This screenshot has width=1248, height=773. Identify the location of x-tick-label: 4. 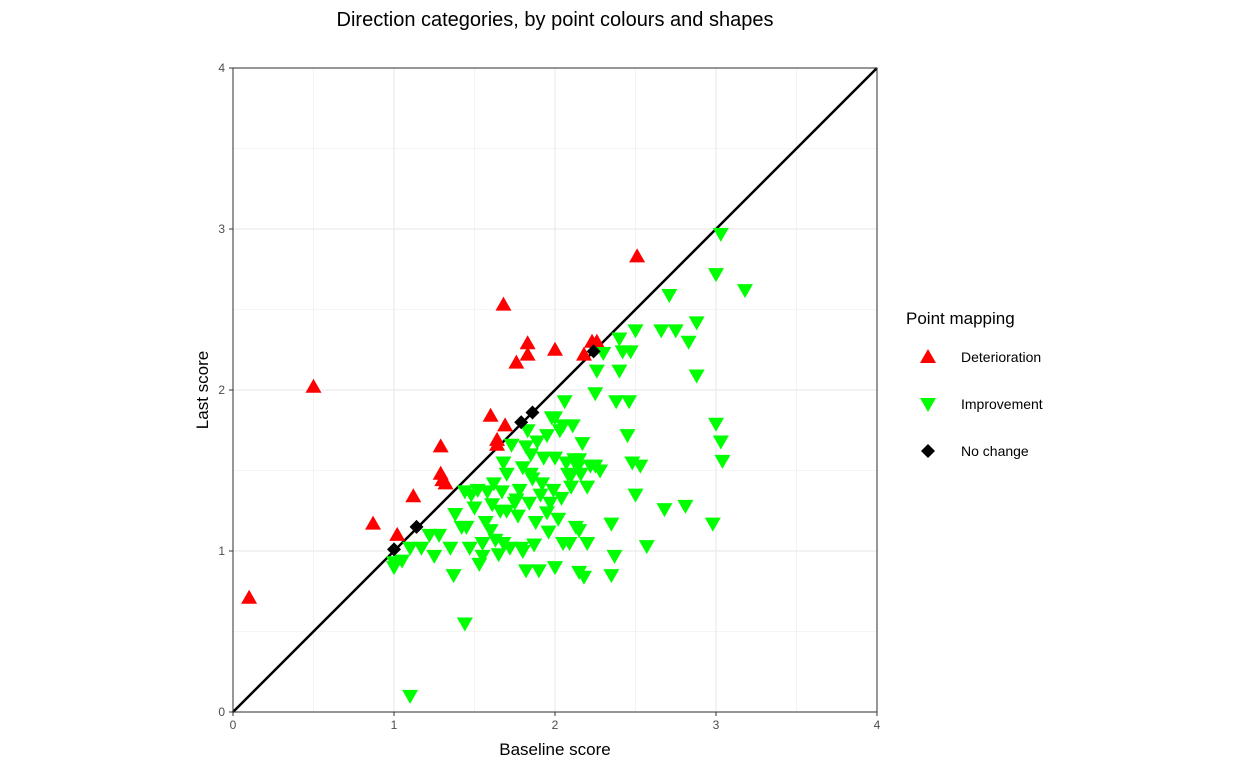
(877, 725).